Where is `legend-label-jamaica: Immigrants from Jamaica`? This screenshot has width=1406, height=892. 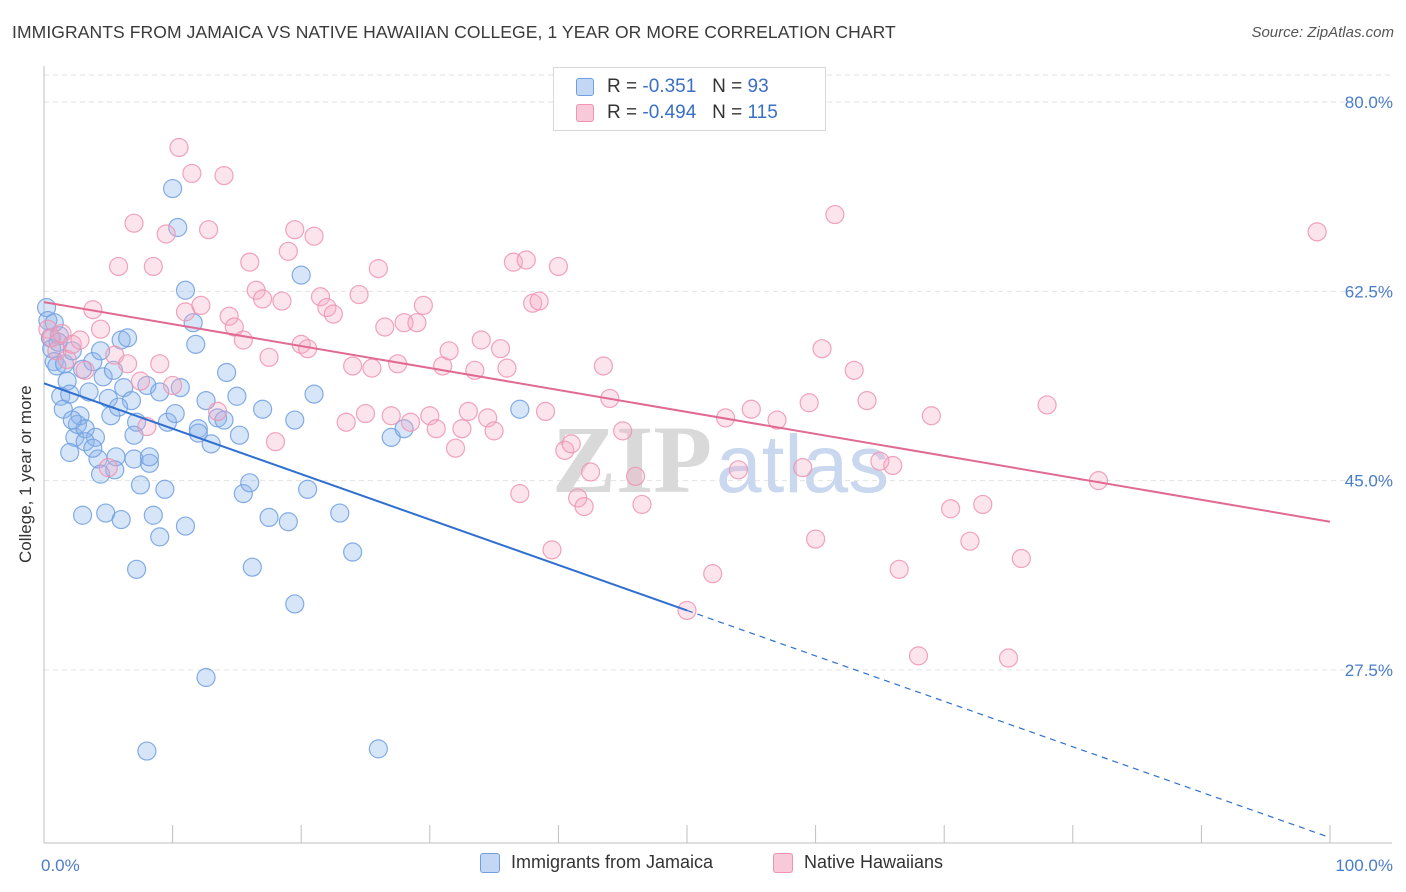
legend-label-jamaica: Immigrants from Jamaica is located at coordinates (612, 862).